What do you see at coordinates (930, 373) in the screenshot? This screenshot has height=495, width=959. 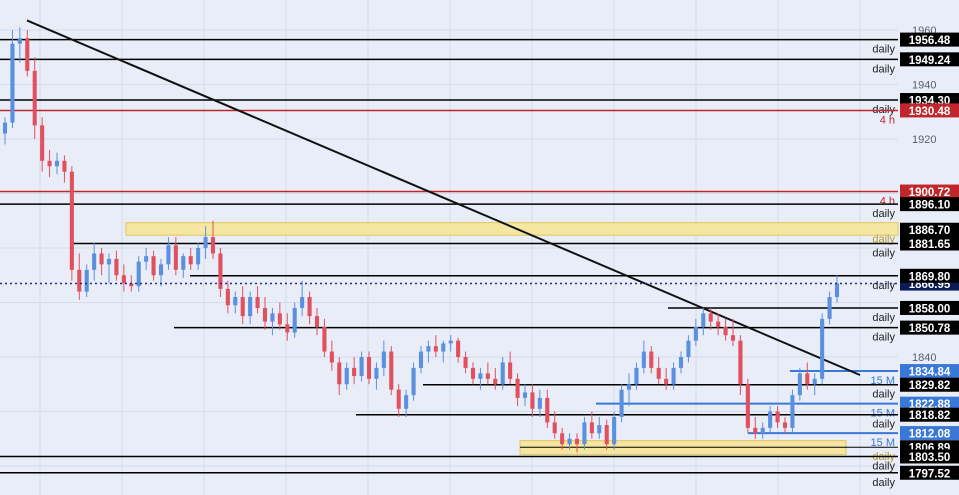 I see `price-tag-label: 1834.84` at bounding box center [930, 373].